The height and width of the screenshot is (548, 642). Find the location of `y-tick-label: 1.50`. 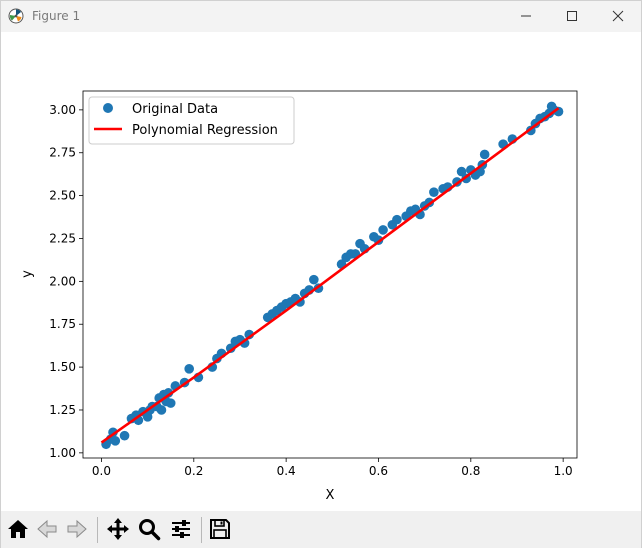

y-tick-label: 1.50 is located at coordinates (62, 367).